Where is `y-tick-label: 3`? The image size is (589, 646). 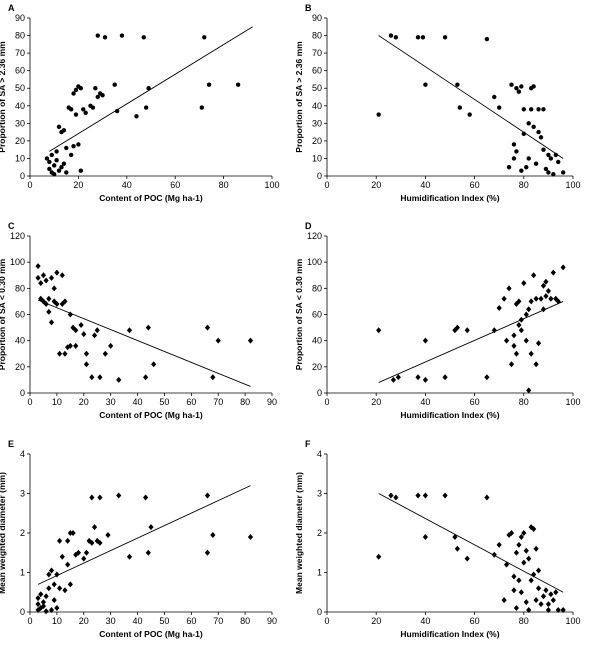
y-tick-label: 3 is located at coordinates (22, 494).